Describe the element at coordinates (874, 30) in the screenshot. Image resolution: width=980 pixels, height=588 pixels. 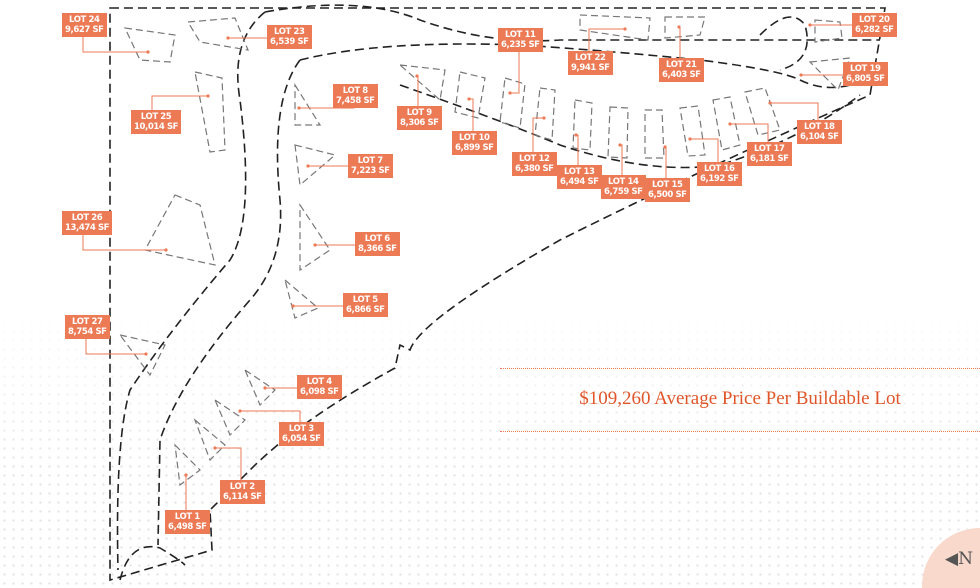
I see `lot-area: 6,282 SF` at that location.